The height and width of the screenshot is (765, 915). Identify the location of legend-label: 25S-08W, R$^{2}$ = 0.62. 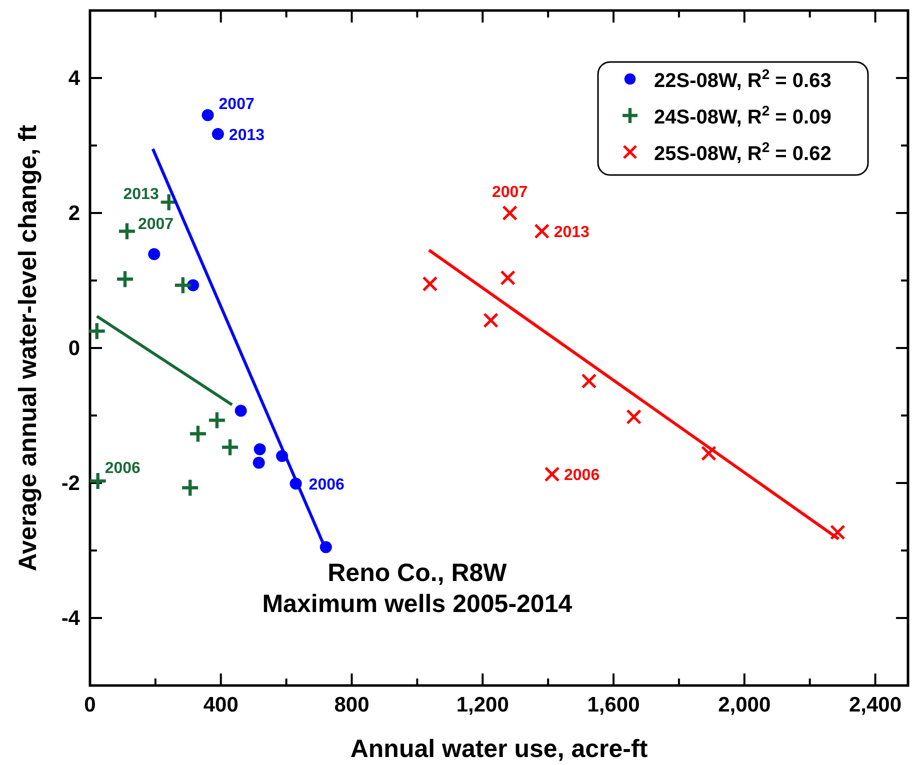
(743, 152).